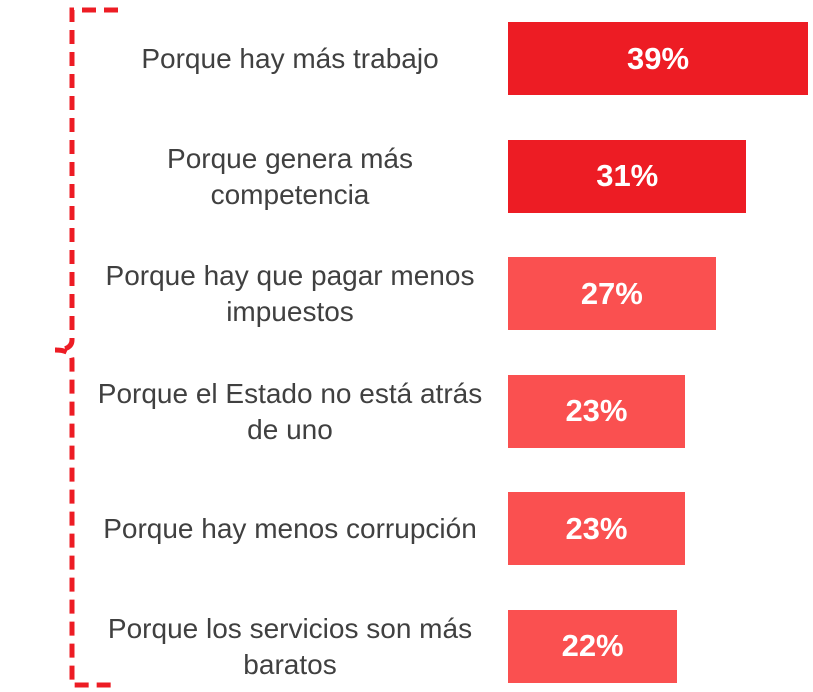  What do you see at coordinates (290, 646) in the screenshot?
I see `category-label: Porque los servicios son más baratos` at bounding box center [290, 646].